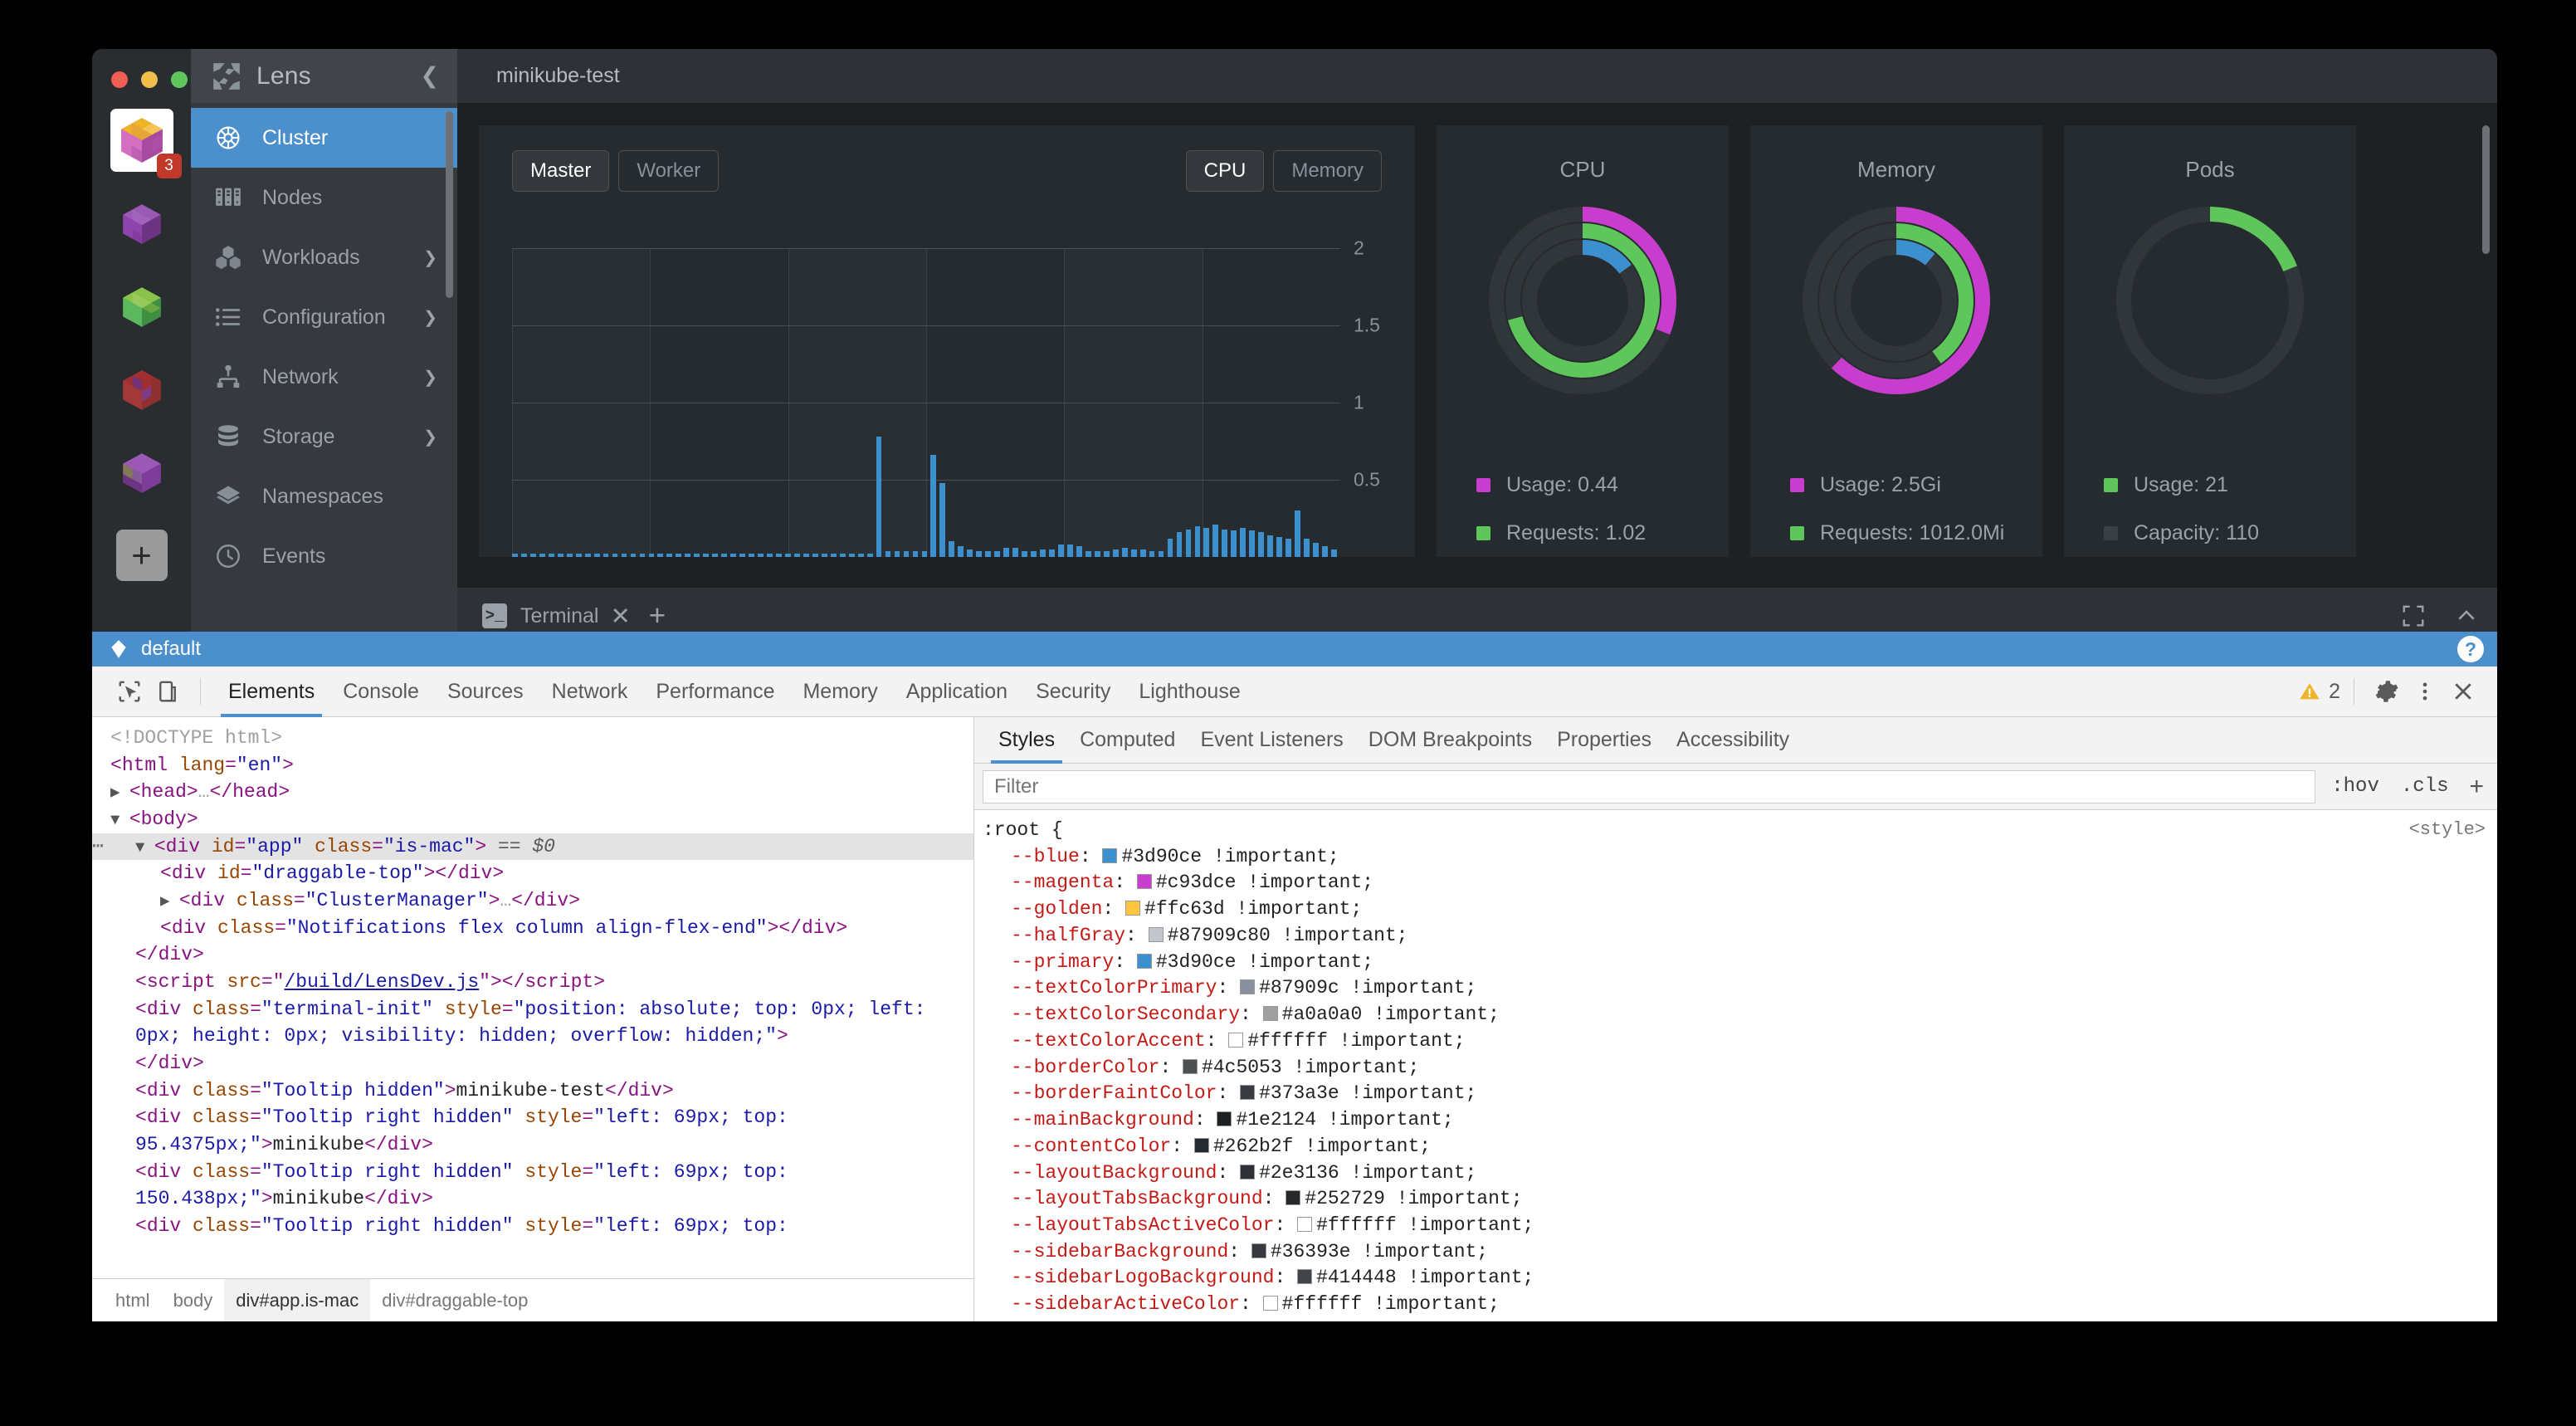 The height and width of the screenshot is (1426, 2576). Describe the element at coordinates (1114, 1093) in the screenshot. I see `css-property: --borderFaintColor` at that location.